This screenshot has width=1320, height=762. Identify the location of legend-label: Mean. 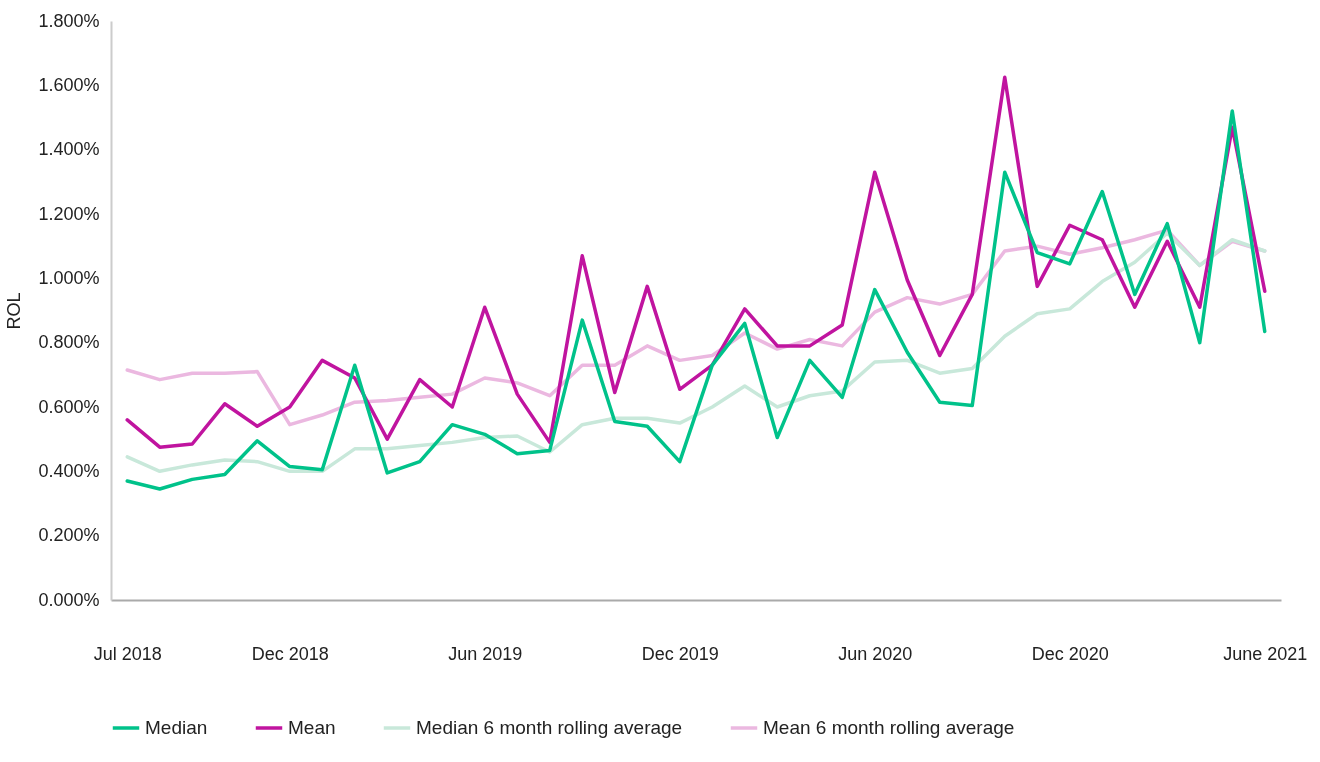
(312, 727).